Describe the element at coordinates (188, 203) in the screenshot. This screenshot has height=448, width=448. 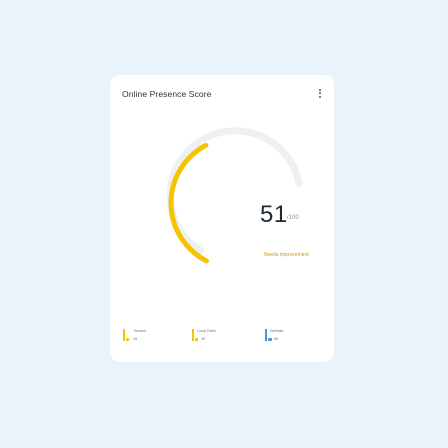
I see `gauge-progress-arc` at that location.